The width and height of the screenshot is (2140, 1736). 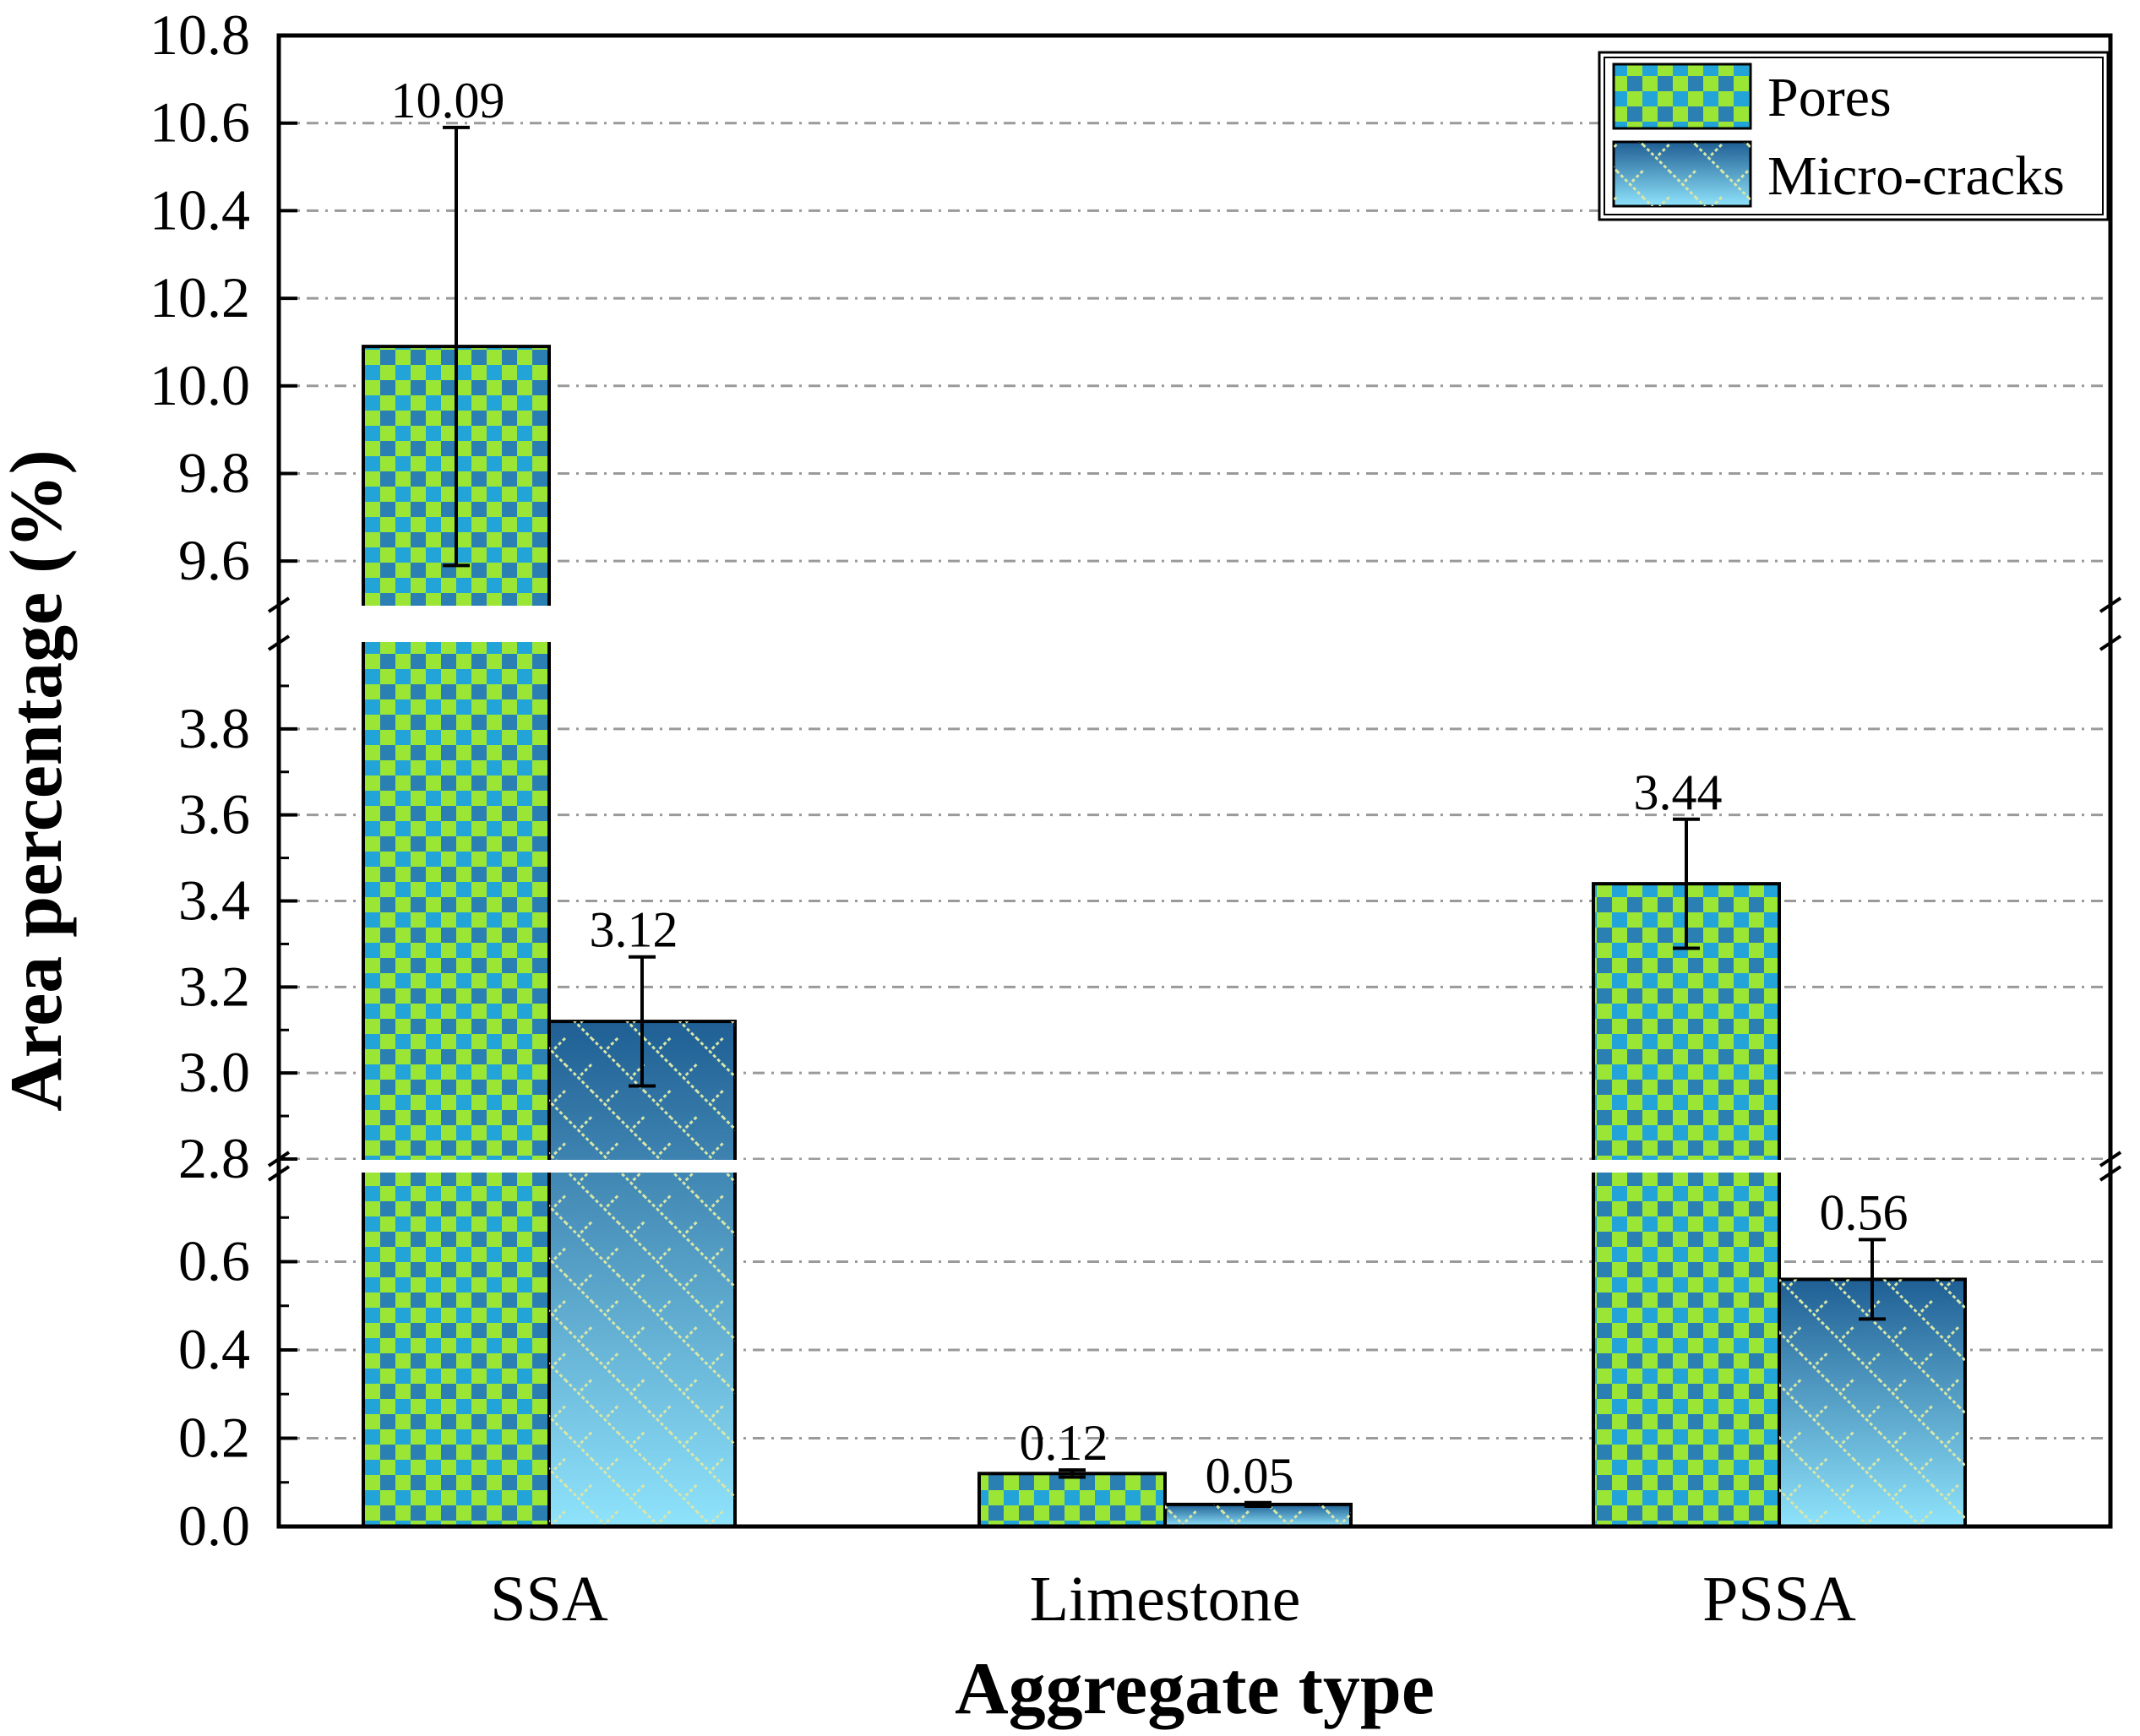 I want to click on x-axis: SSA Limestone PSSA, so click(x=1173, y=1599).